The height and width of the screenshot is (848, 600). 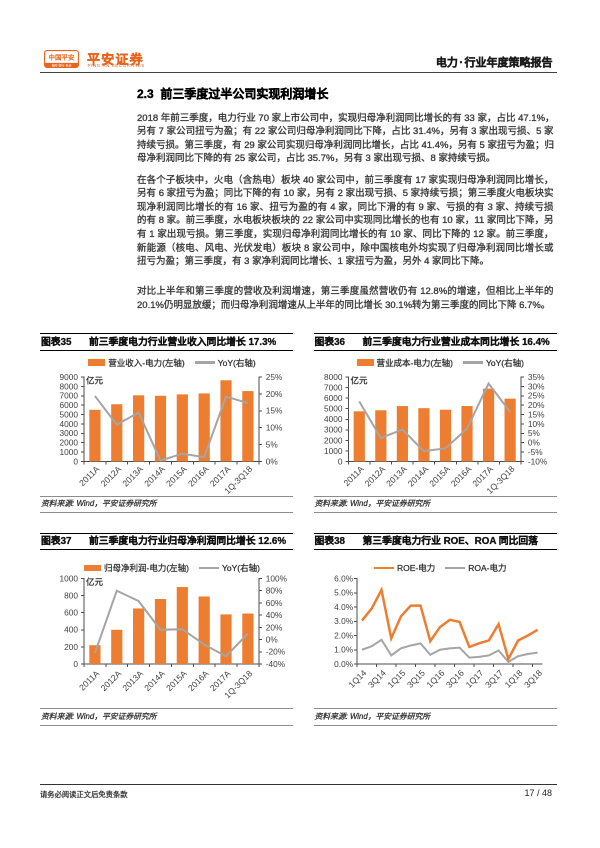 What do you see at coordinates (69, 377) in the screenshot?
I see `svg-text: 9000` at bounding box center [69, 377].